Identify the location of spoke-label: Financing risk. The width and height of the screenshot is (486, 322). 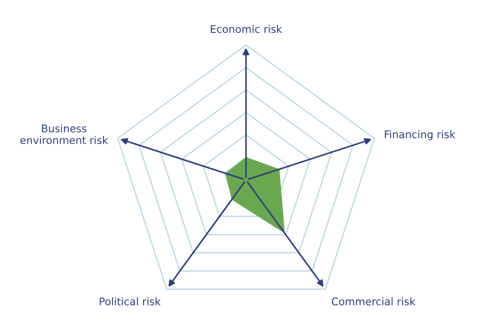
(420, 135).